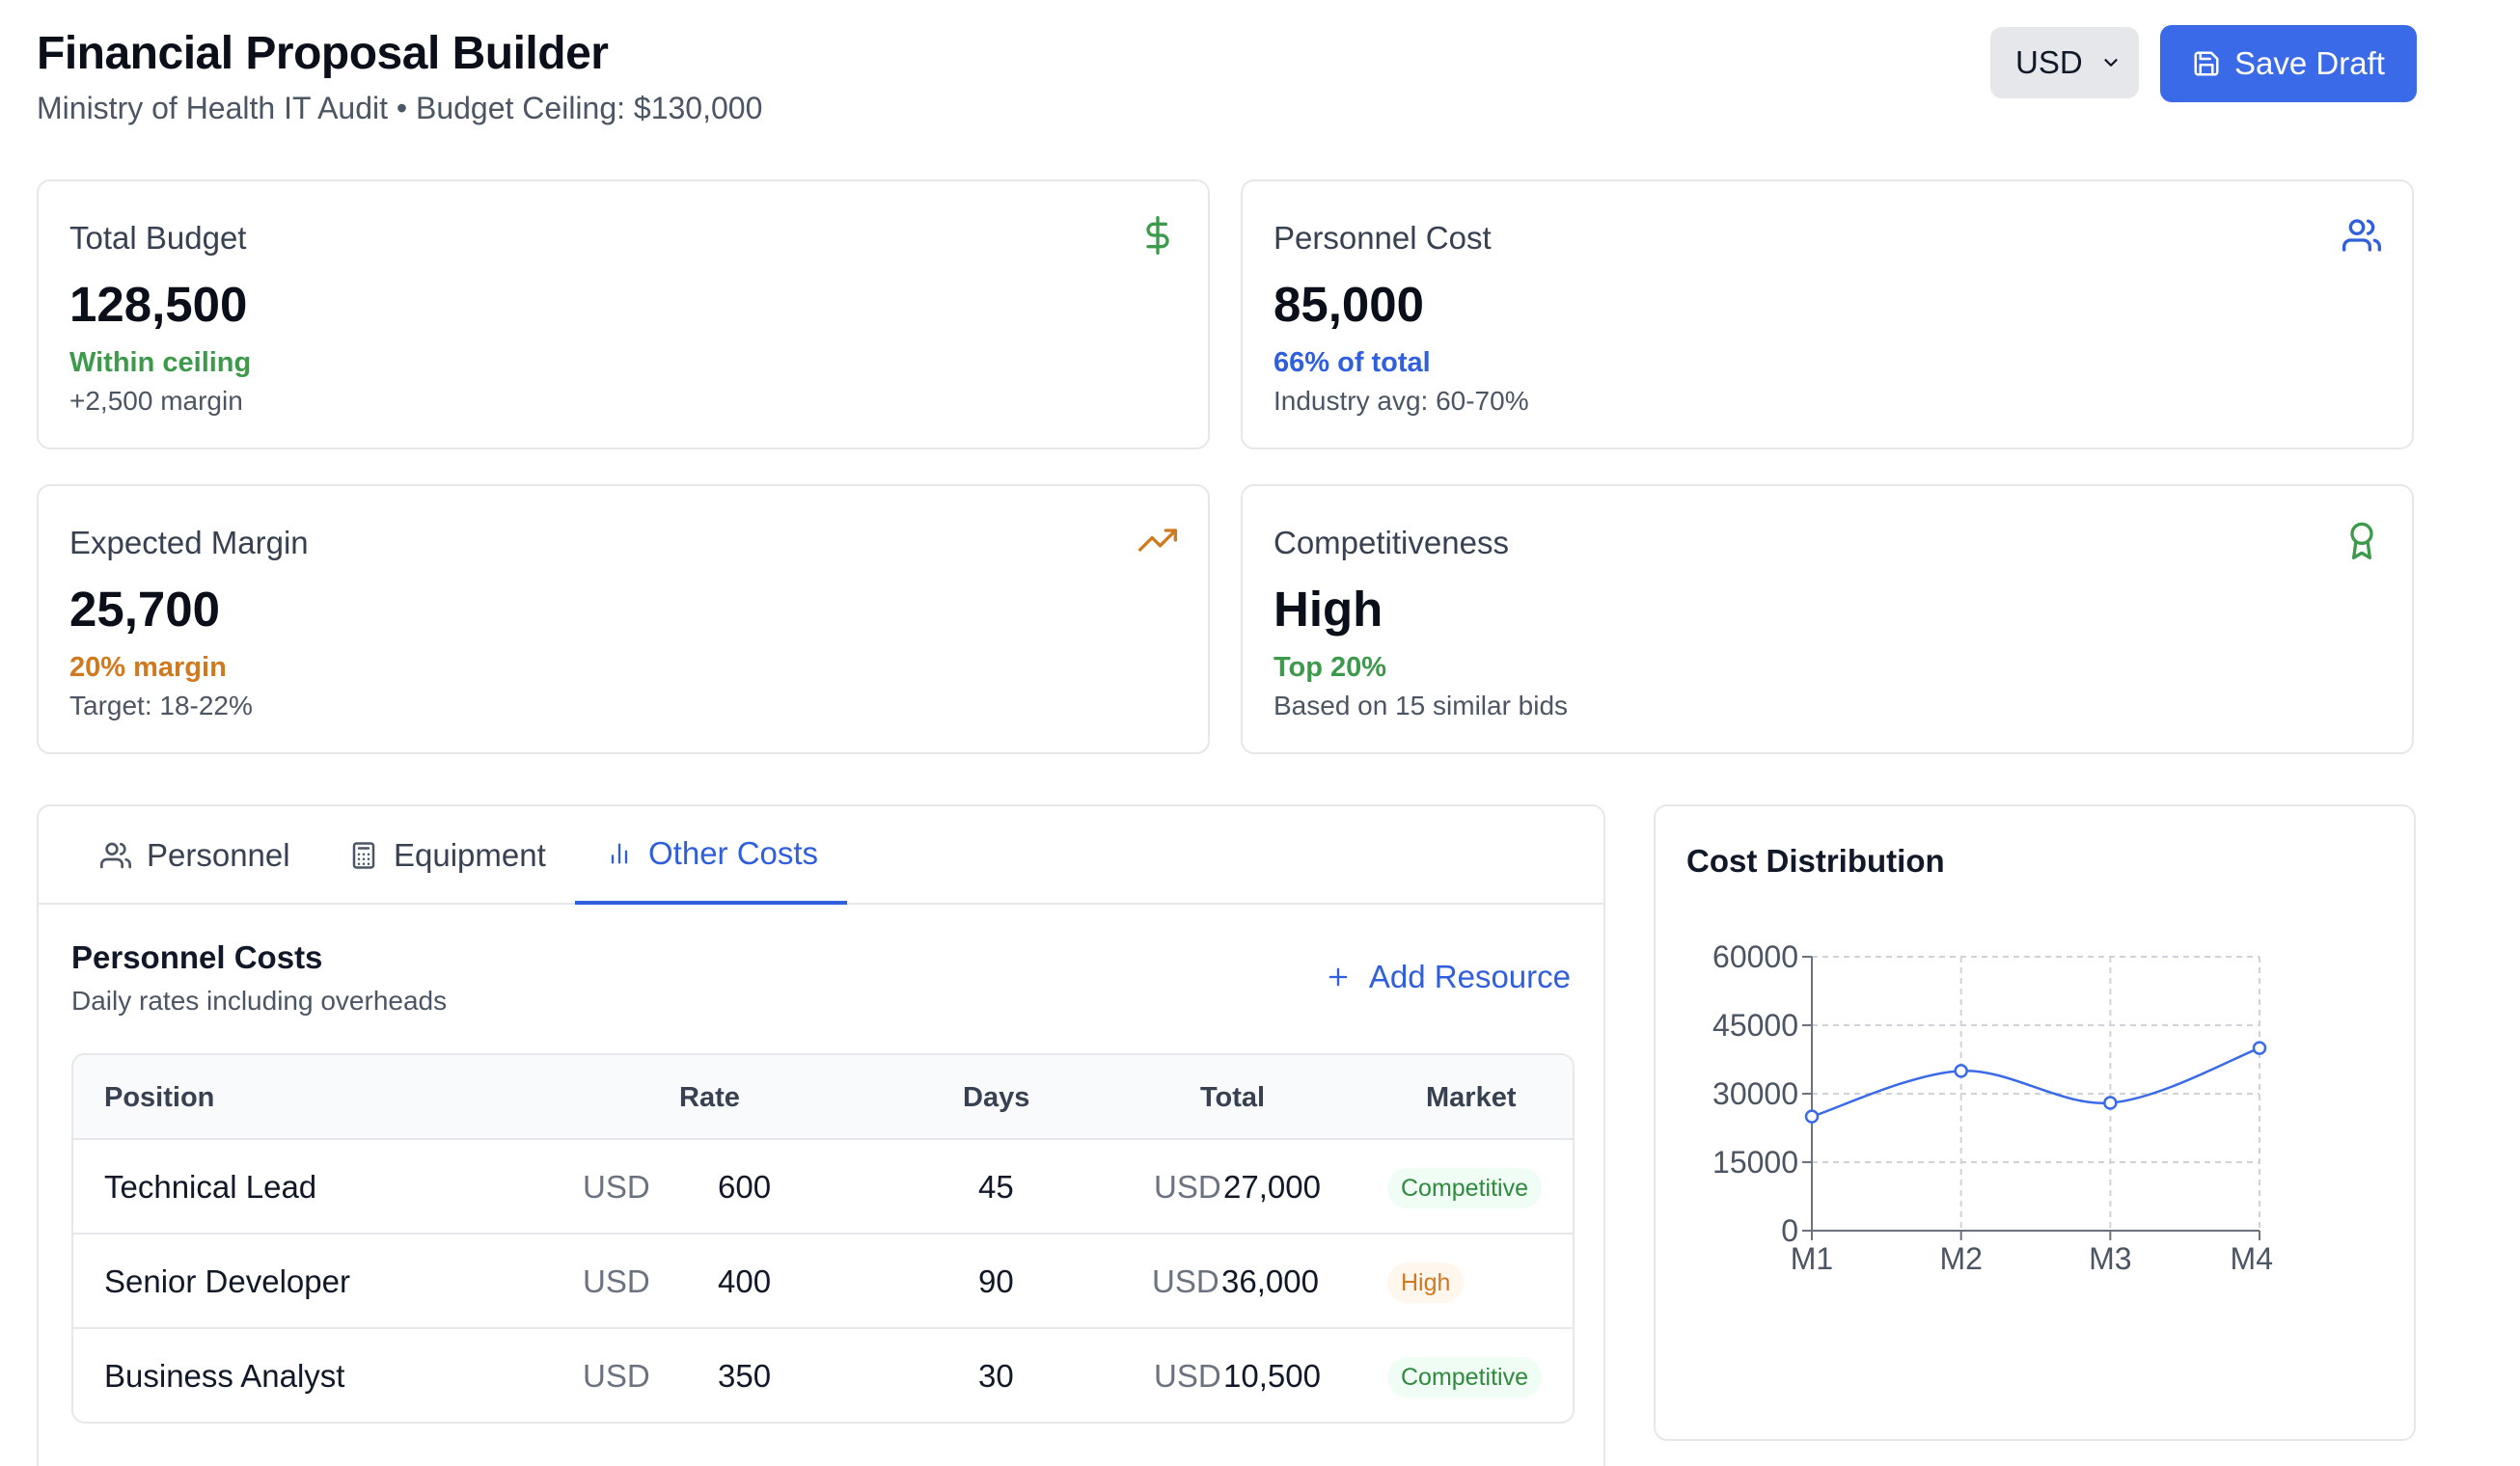  What do you see at coordinates (996, 1281) in the screenshot?
I see `days-input: 90` at bounding box center [996, 1281].